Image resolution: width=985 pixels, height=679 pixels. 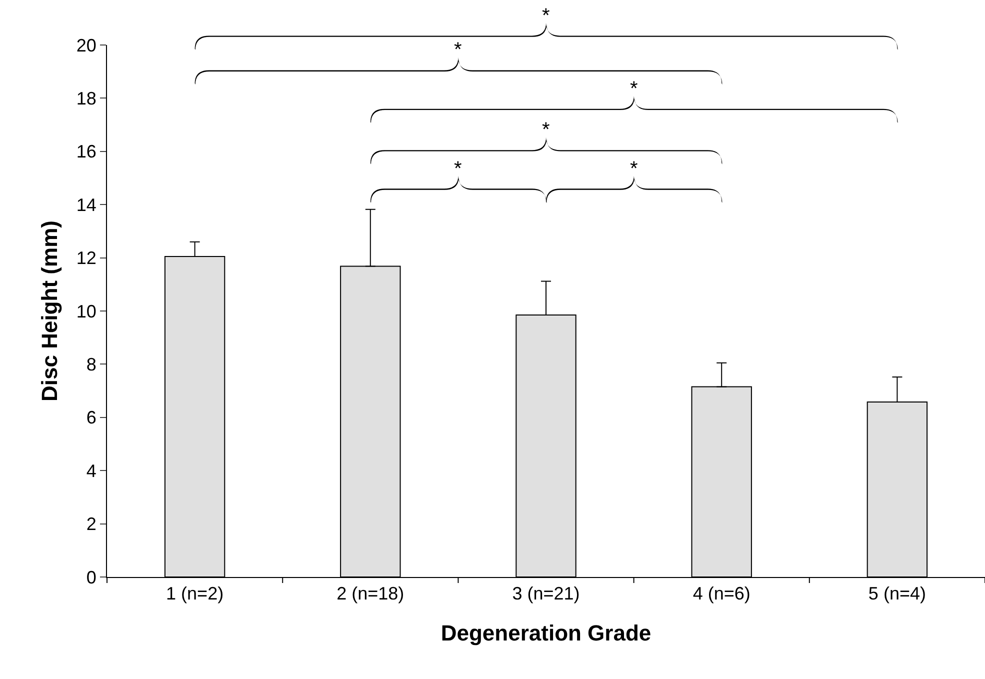 I want to click on y-tick-label: 0, so click(x=91, y=577).